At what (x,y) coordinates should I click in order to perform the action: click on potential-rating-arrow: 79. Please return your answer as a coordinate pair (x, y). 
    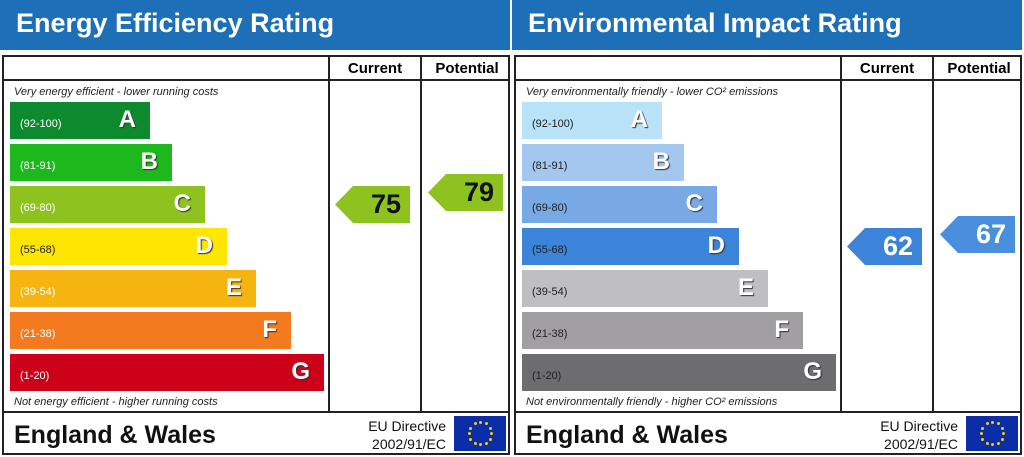
    Looking at the image, I should click on (465, 192).